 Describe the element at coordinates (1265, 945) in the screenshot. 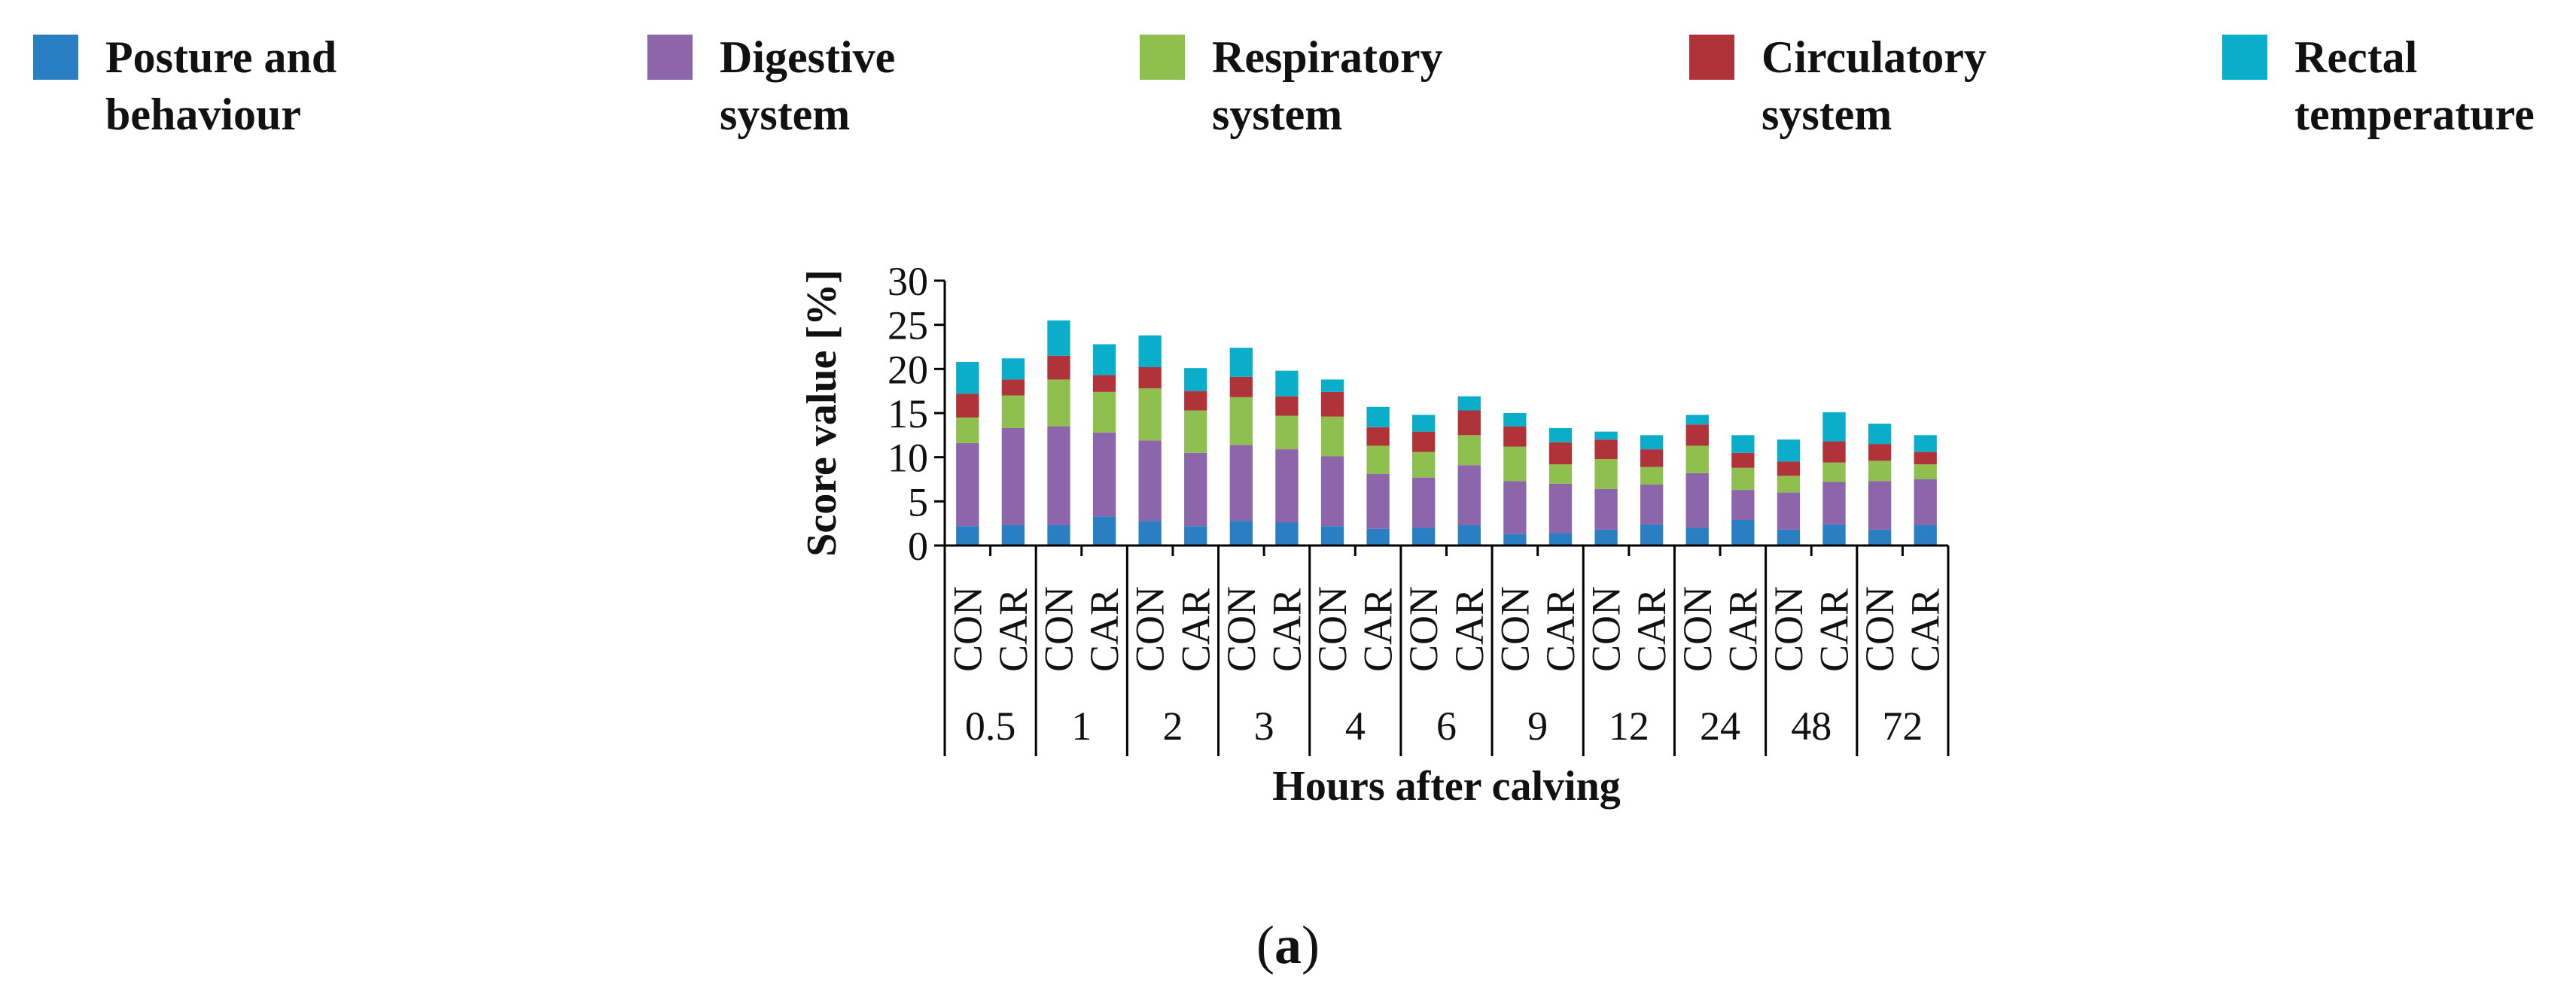

I see `caption-open: (` at that location.